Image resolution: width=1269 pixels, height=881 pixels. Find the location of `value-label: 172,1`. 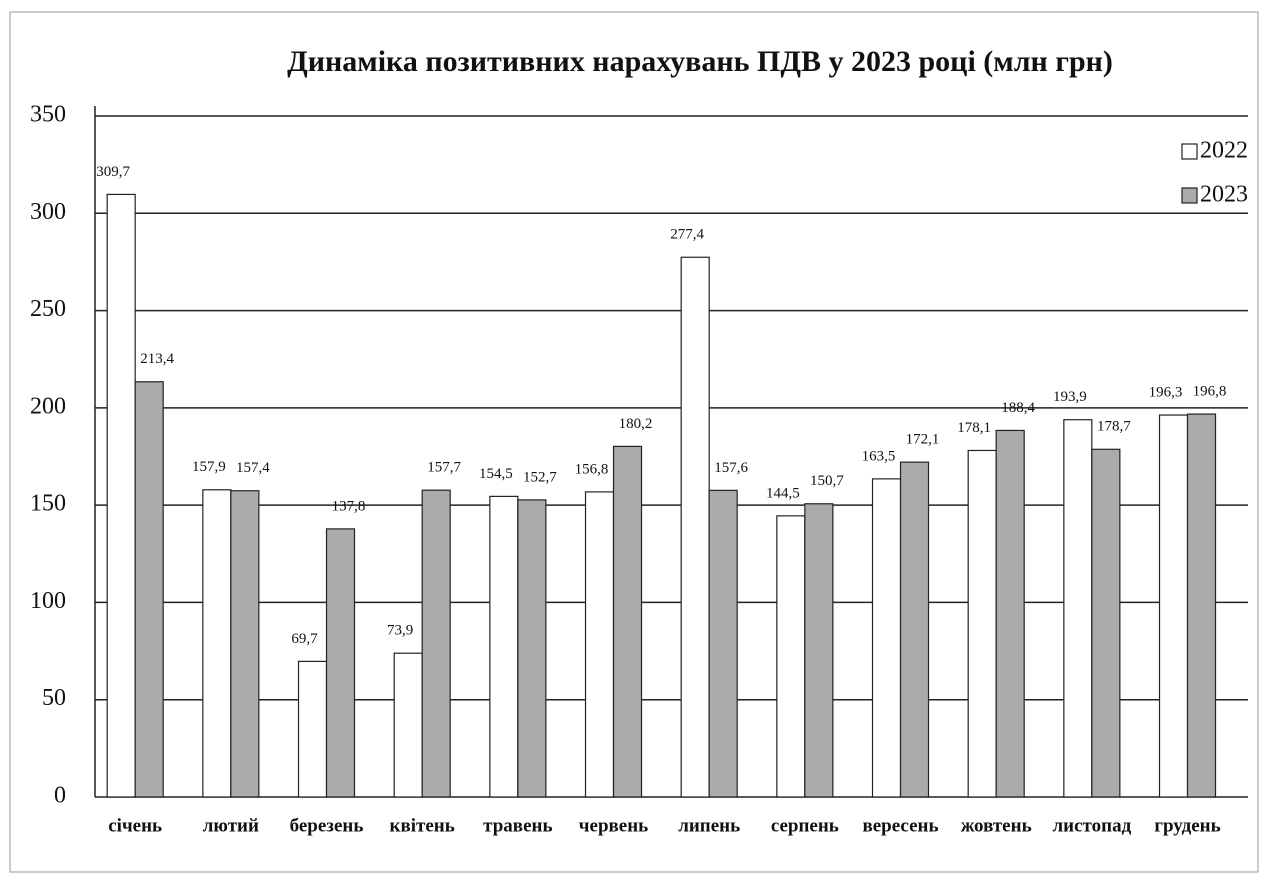

value-label: 172,1 is located at coordinates (923, 440).